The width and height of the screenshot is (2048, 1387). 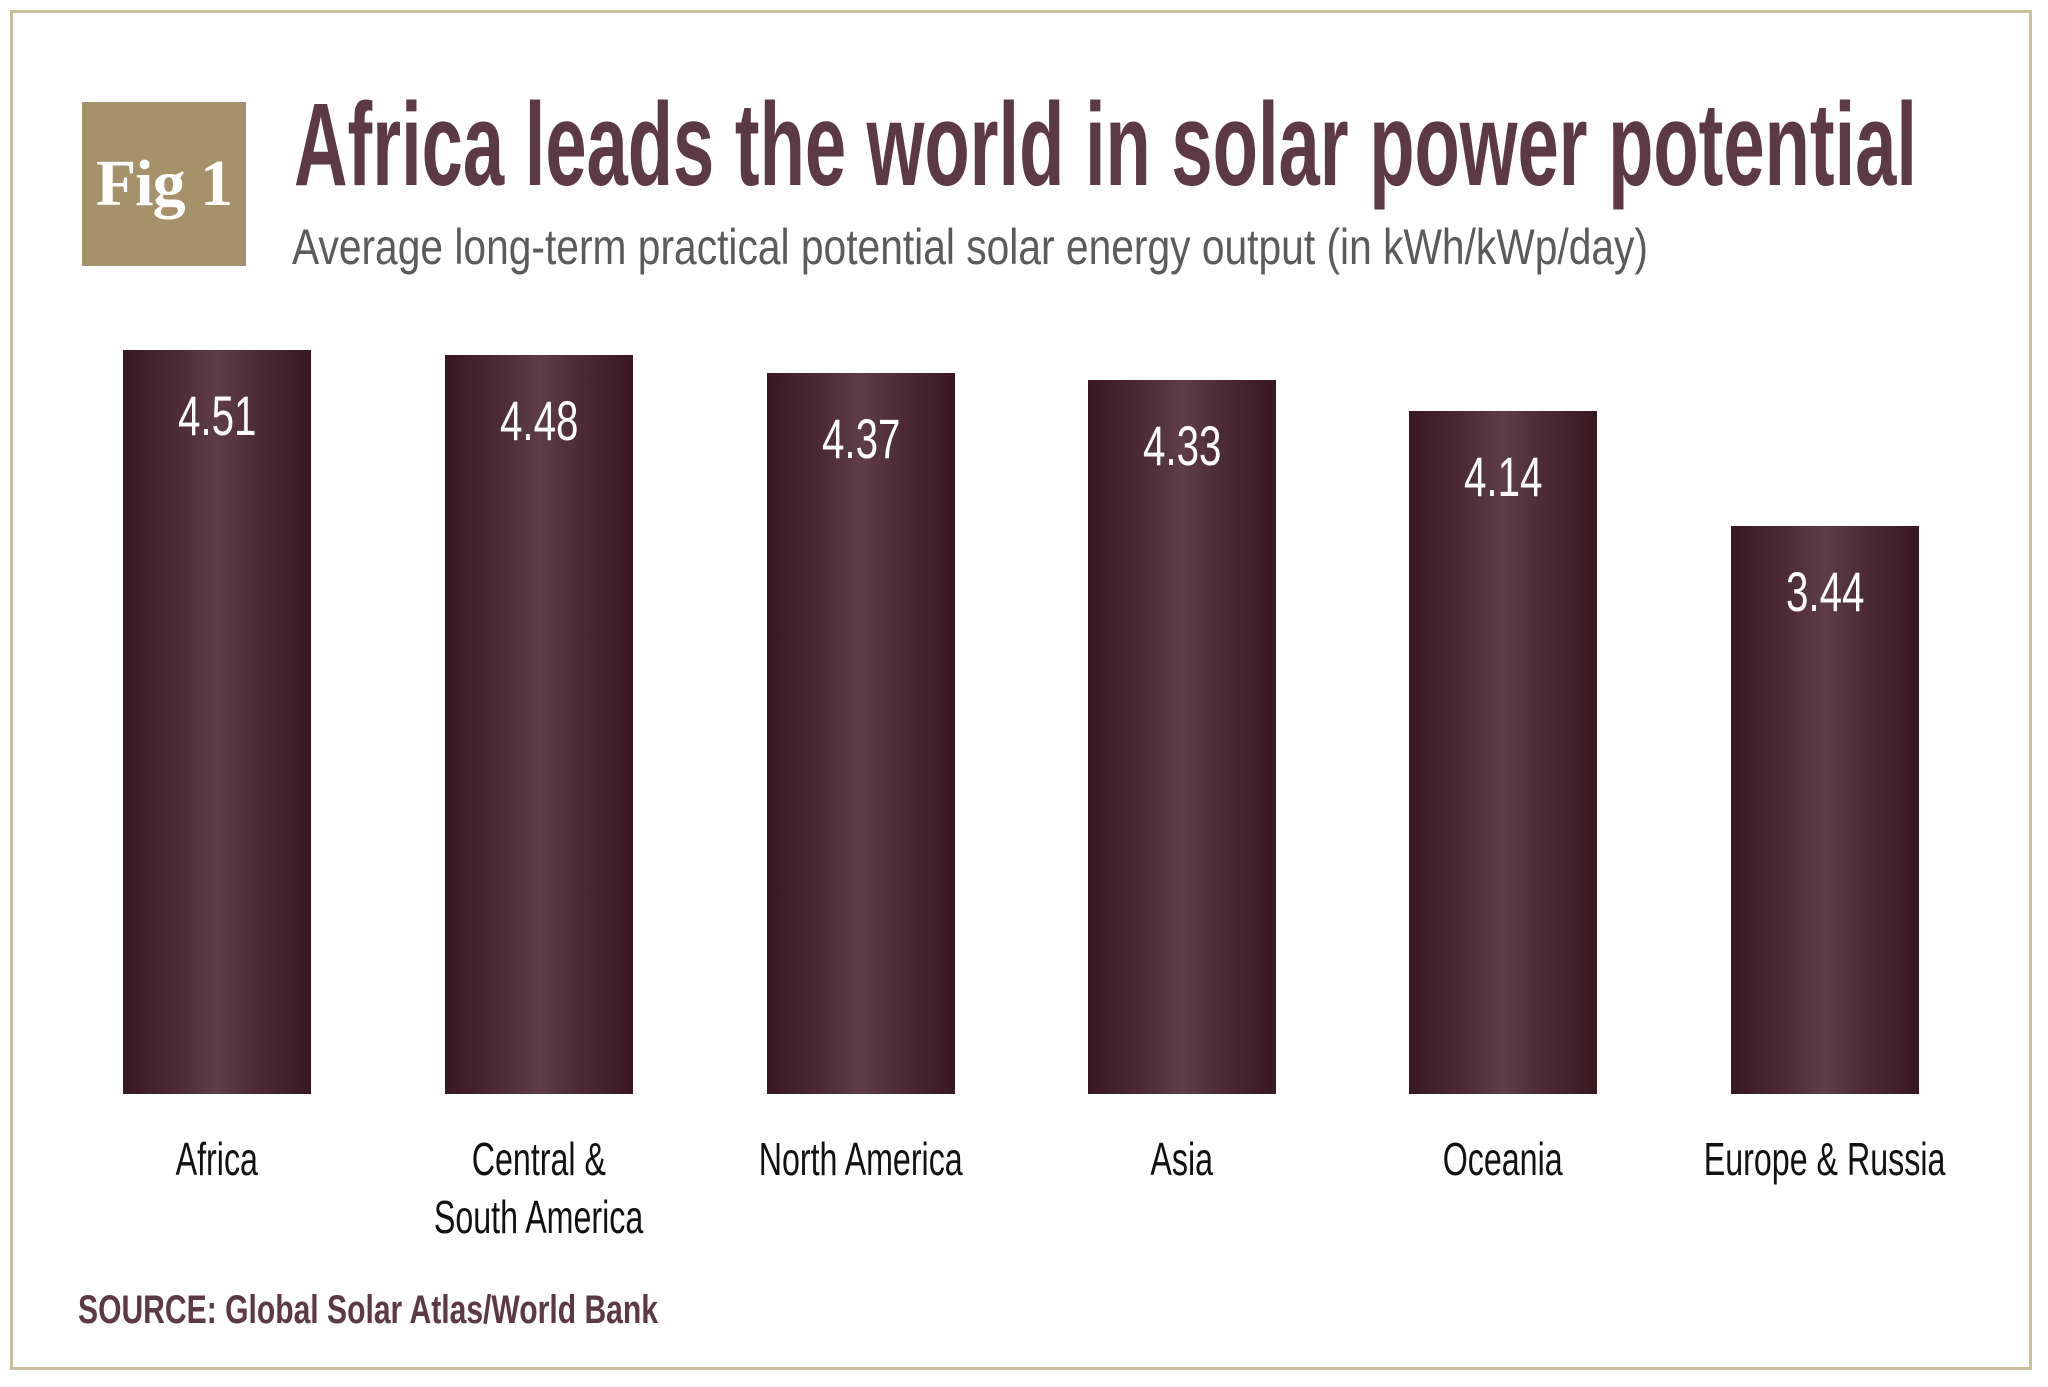 I want to click on bar-africa, so click(x=217, y=721).